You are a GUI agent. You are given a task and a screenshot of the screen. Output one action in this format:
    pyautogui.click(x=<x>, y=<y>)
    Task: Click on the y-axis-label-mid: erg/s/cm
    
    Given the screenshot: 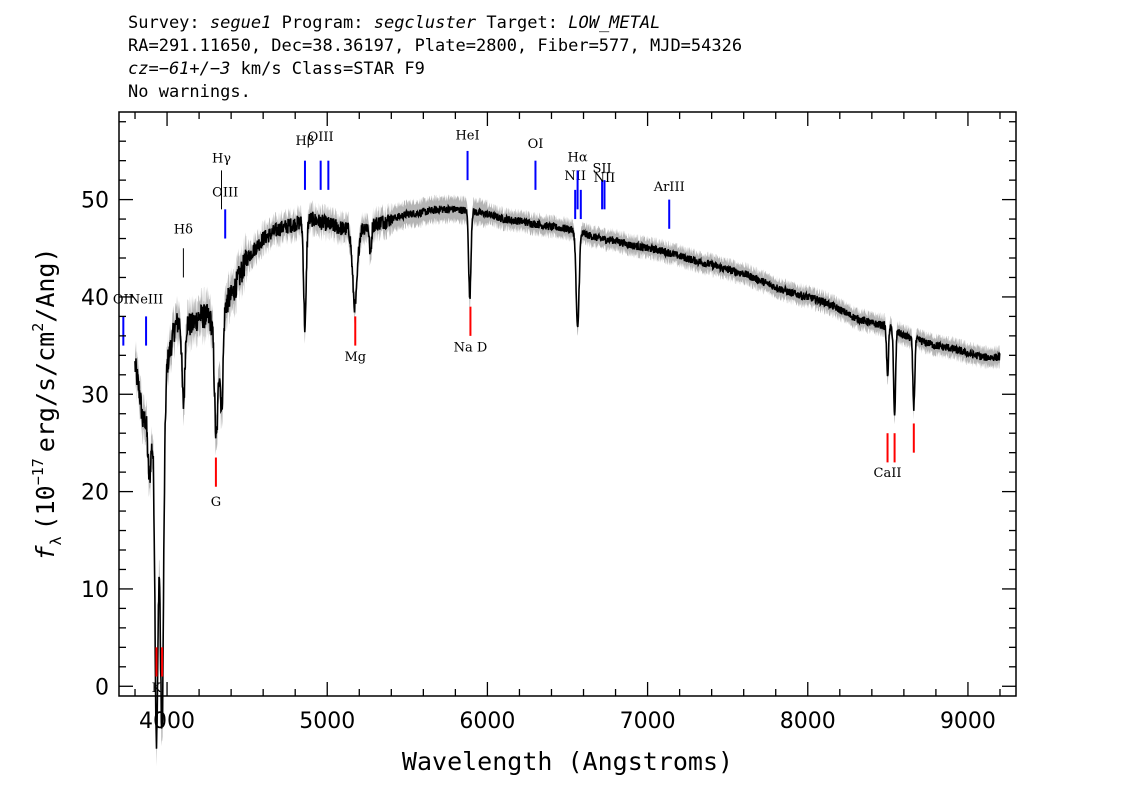 What is the action you would take?
    pyautogui.click(x=45, y=392)
    